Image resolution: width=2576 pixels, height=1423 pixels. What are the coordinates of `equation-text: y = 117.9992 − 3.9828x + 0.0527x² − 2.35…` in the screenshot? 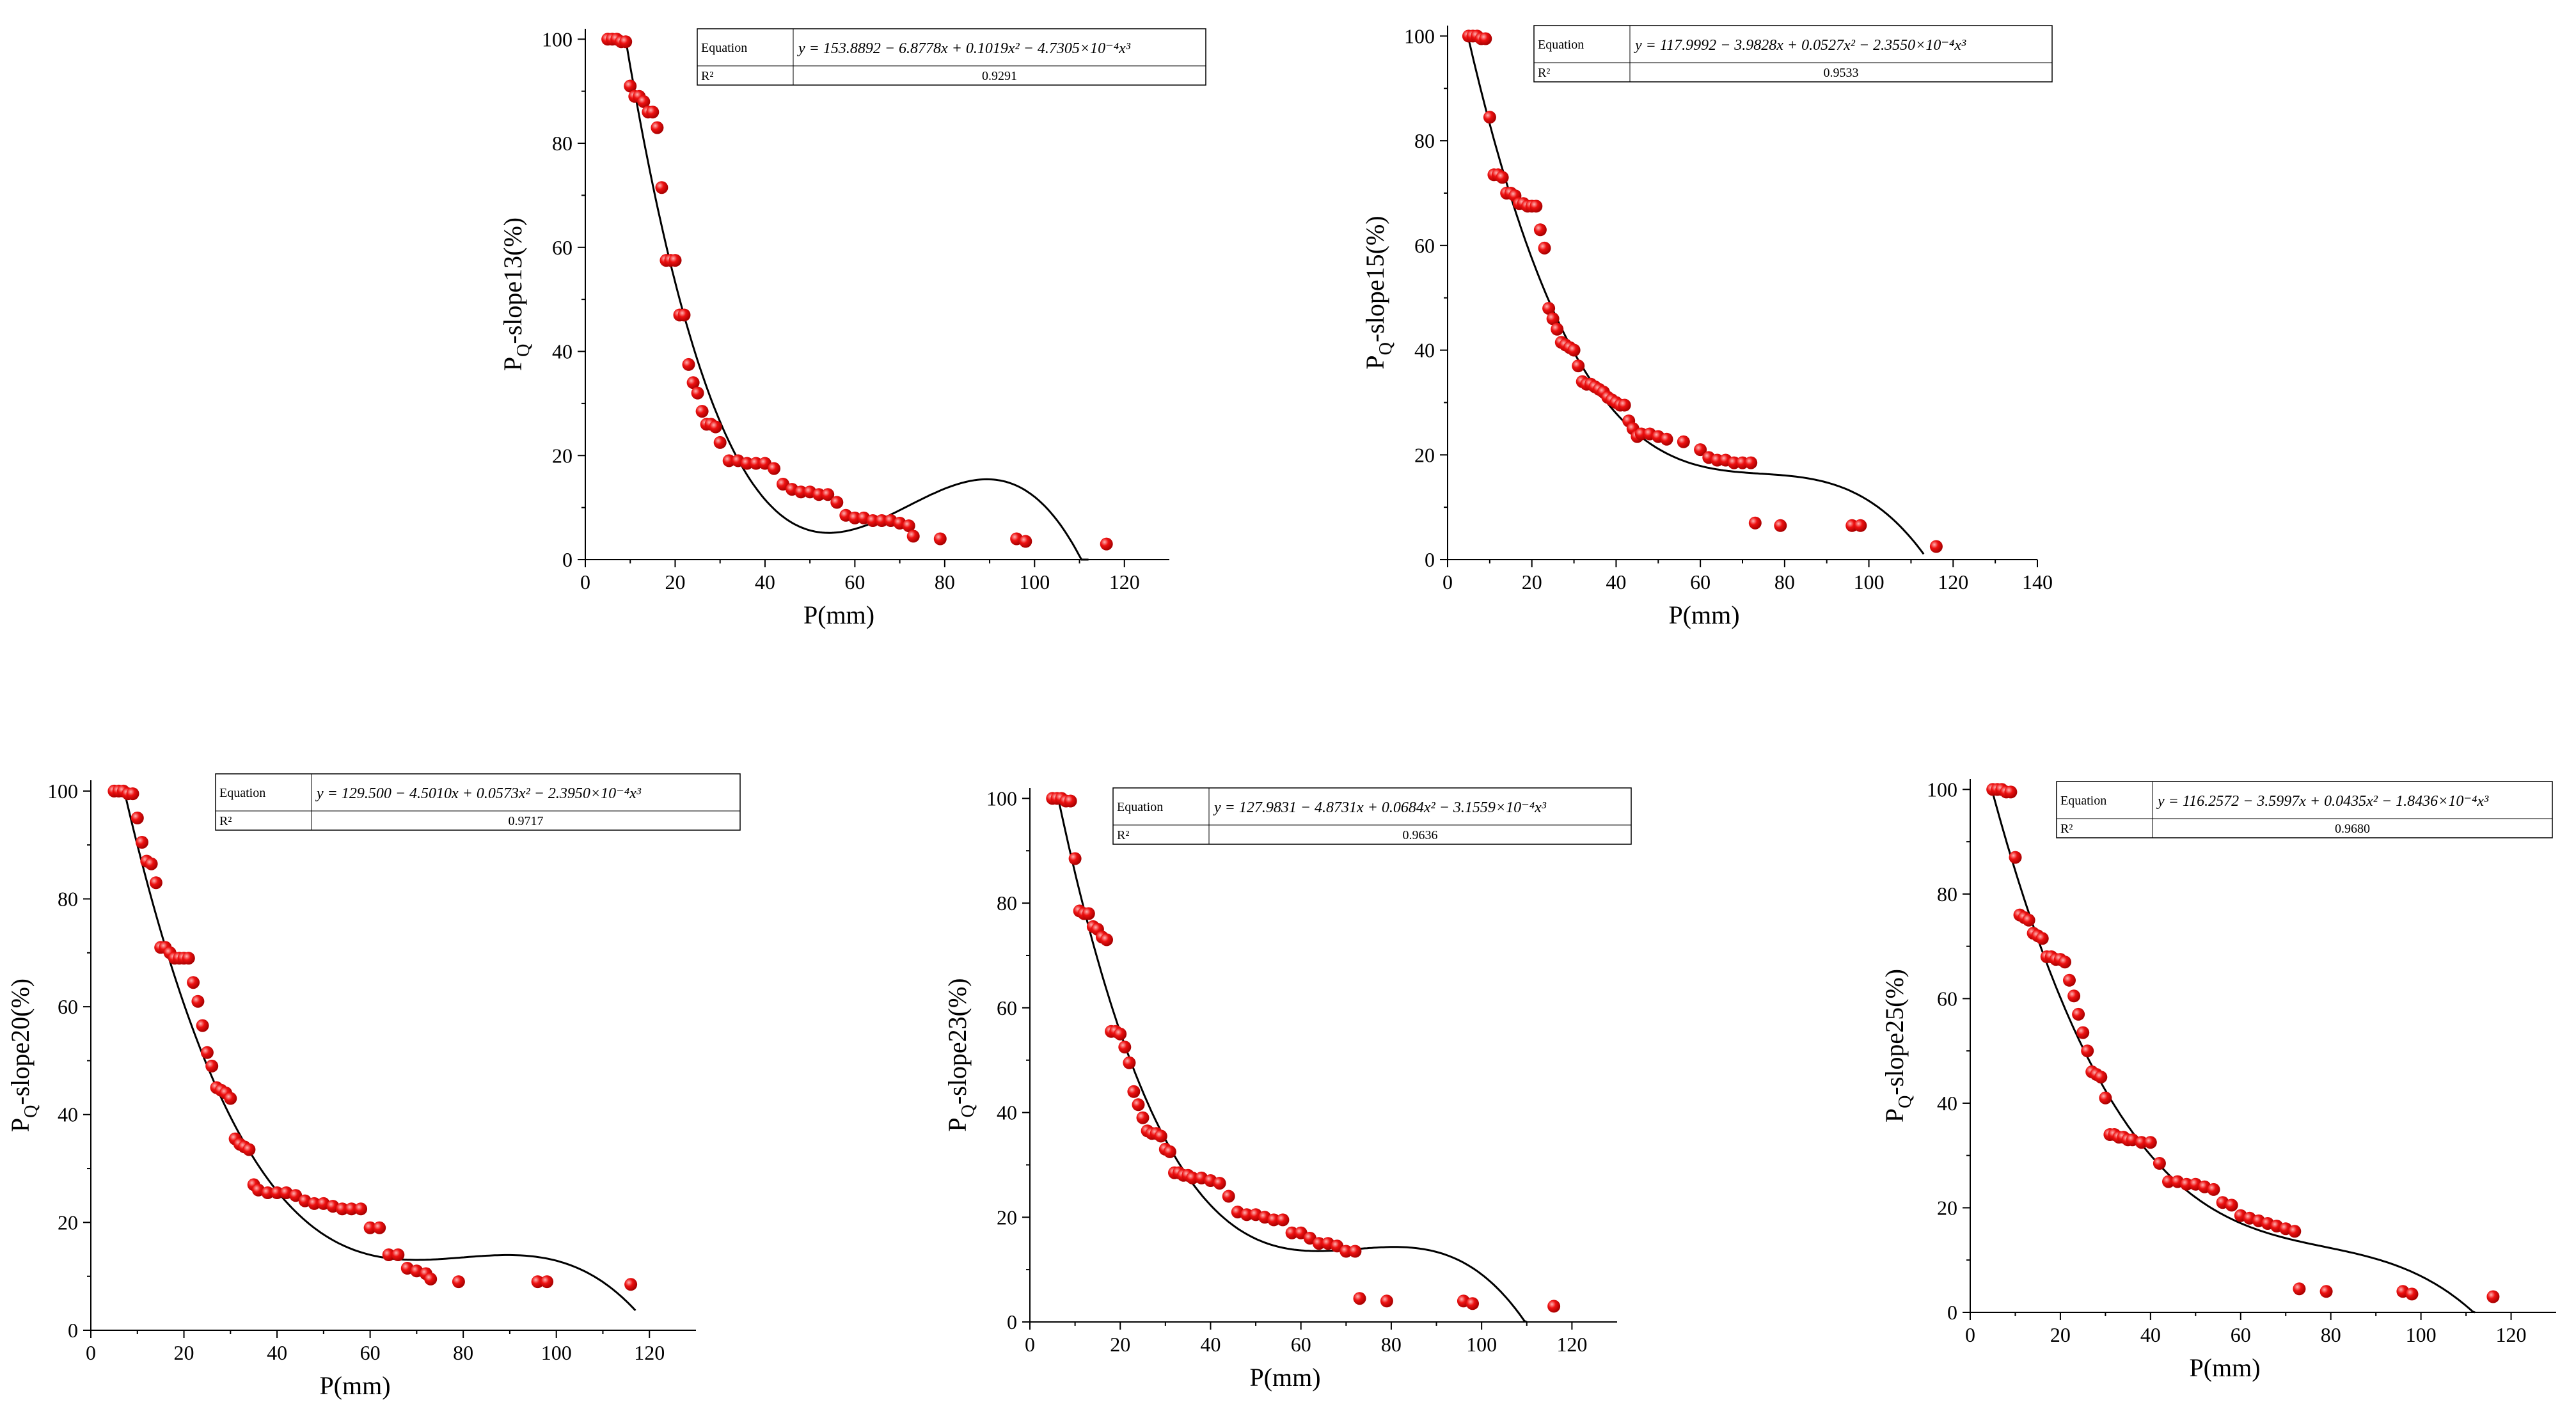 It's located at (1800, 45).